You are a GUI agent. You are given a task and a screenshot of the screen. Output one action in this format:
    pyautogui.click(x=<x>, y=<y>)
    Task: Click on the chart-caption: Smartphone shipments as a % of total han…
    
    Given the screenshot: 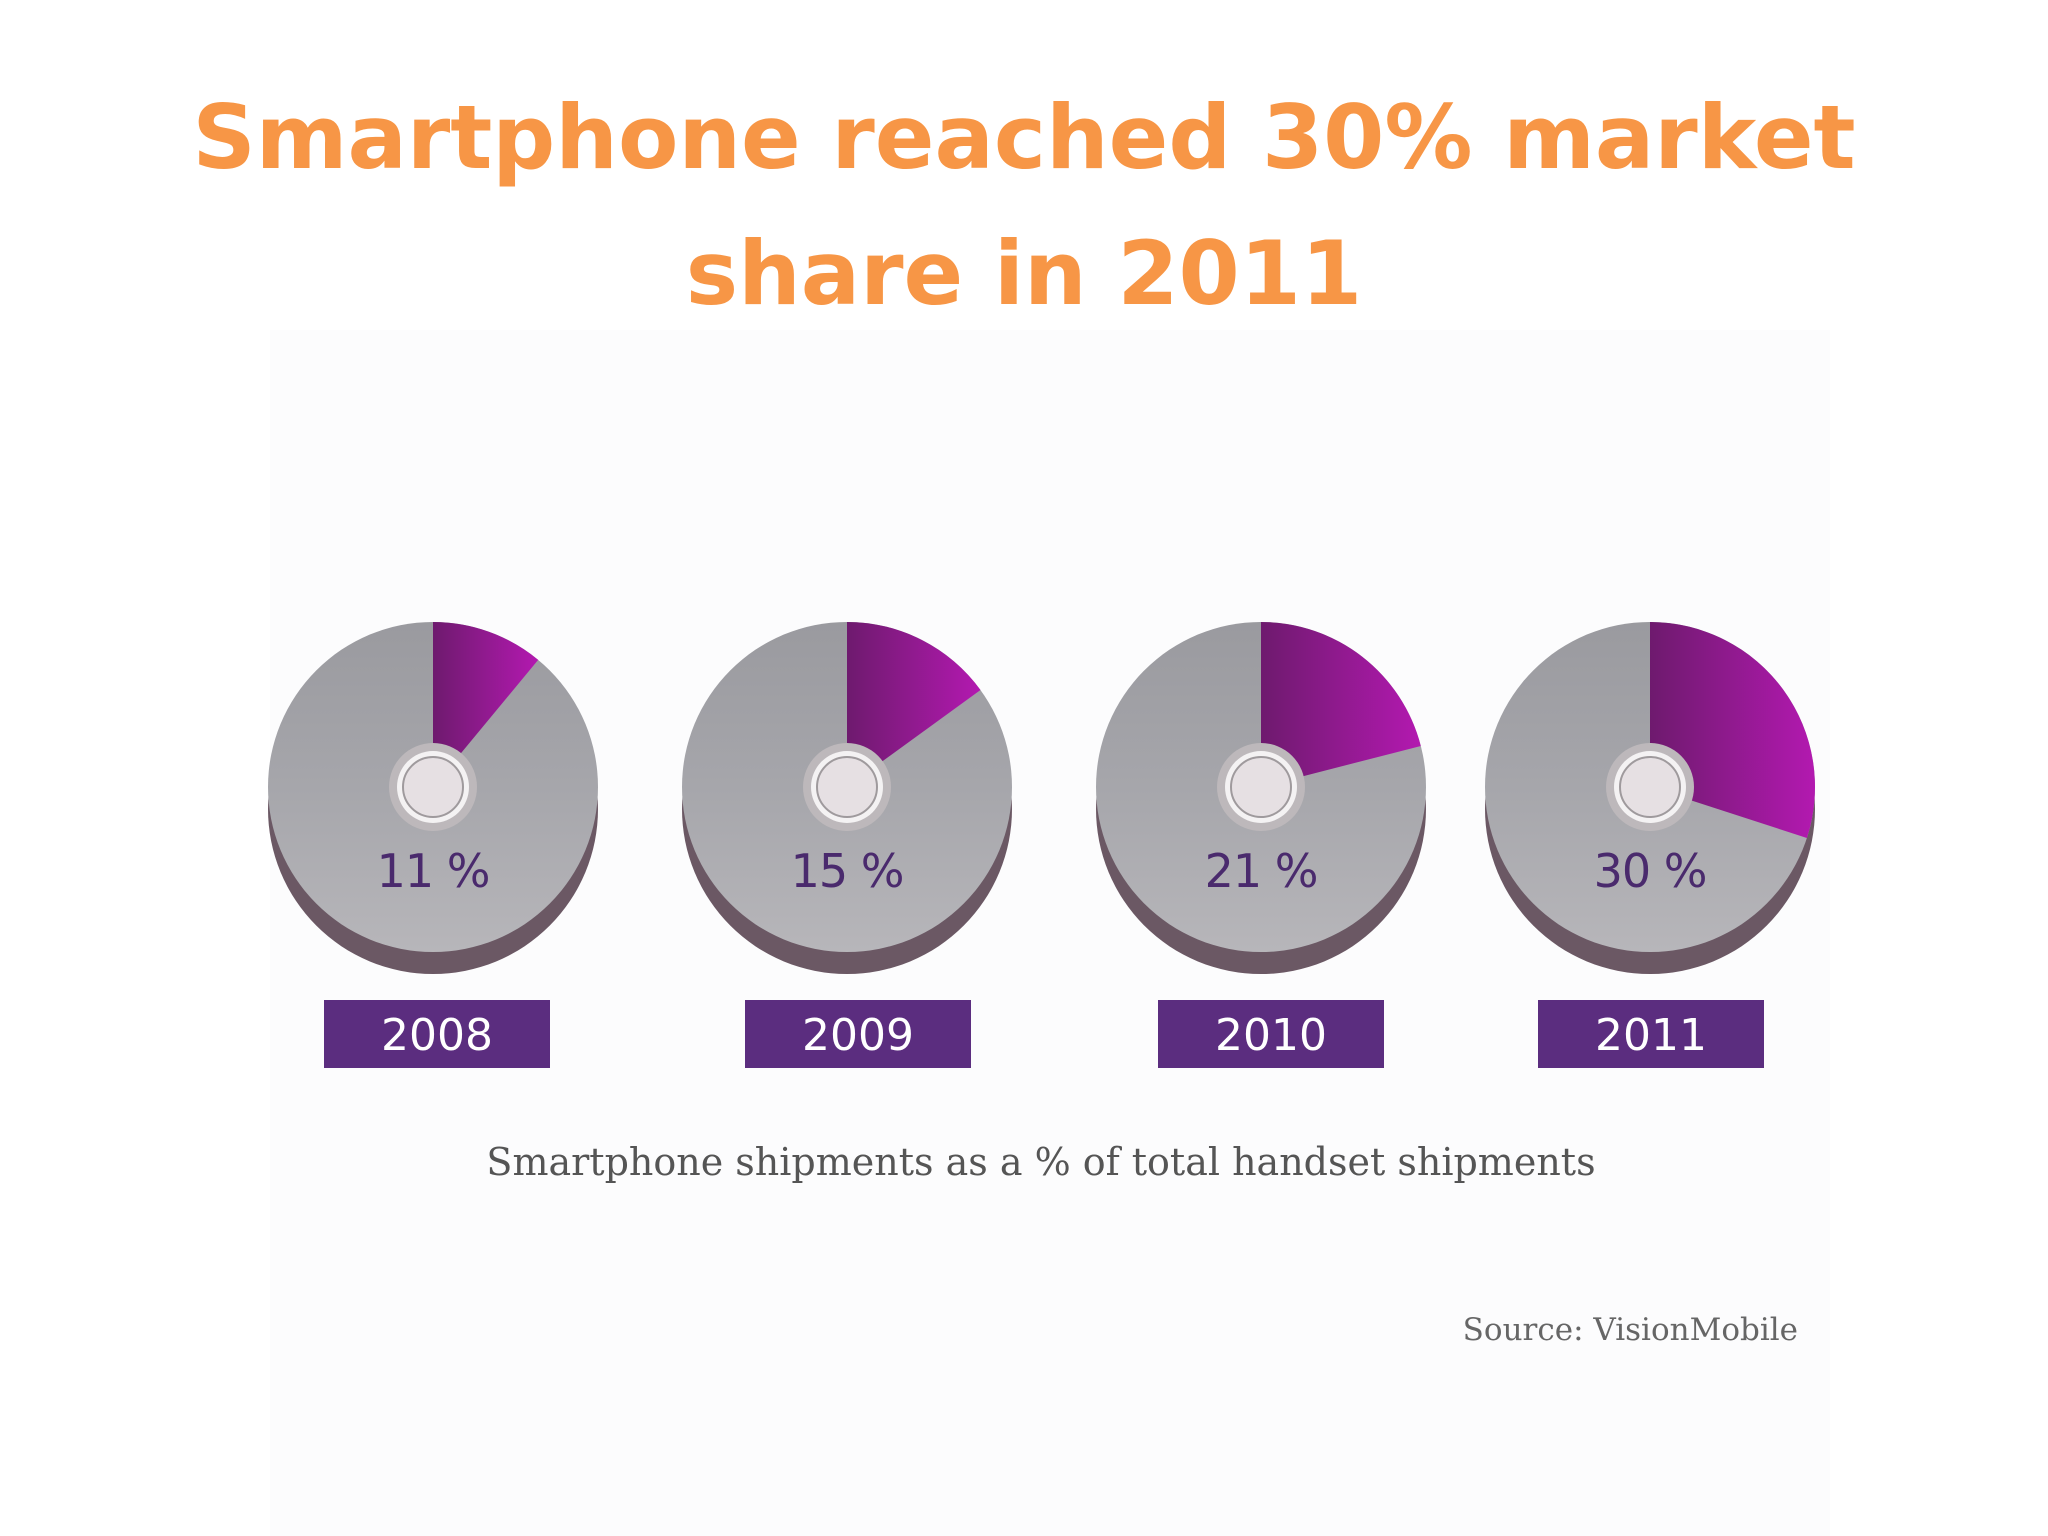 What is the action you would take?
    pyautogui.click(x=1041, y=1162)
    